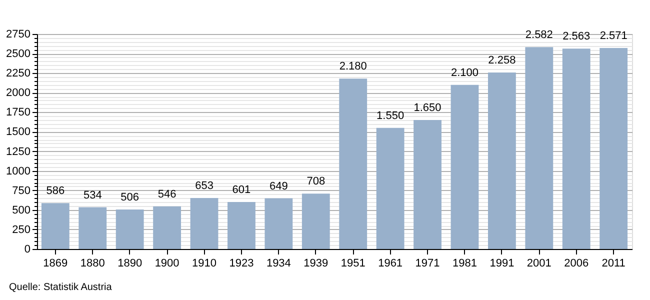  Describe the element at coordinates (60, 287) in the screenshot. I see `source-note: Quelle: Statistik Austria` at that location.